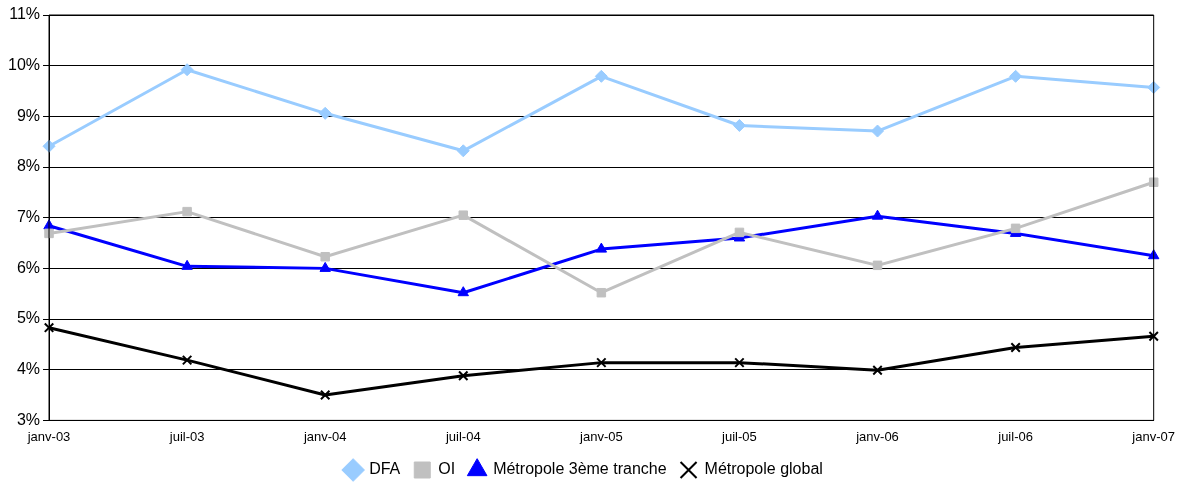  What do you see at coordinates (739, 436) in the screenshot?
I see `x-tick-label: juil-05` at bounding box center [739, 436].